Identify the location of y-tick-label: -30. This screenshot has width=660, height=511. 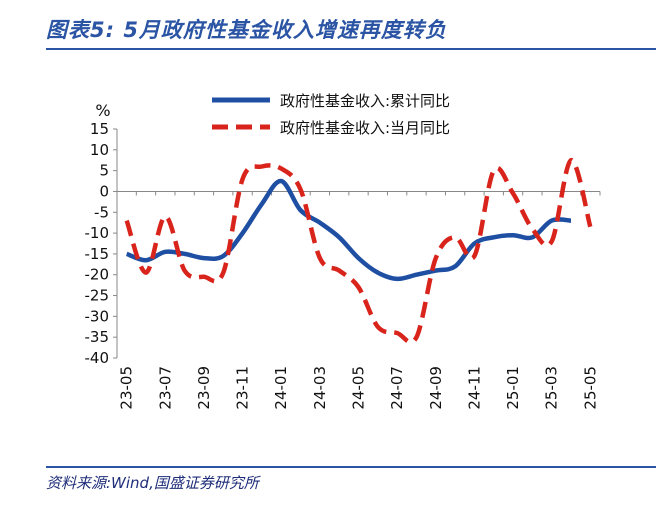
(97, 316).